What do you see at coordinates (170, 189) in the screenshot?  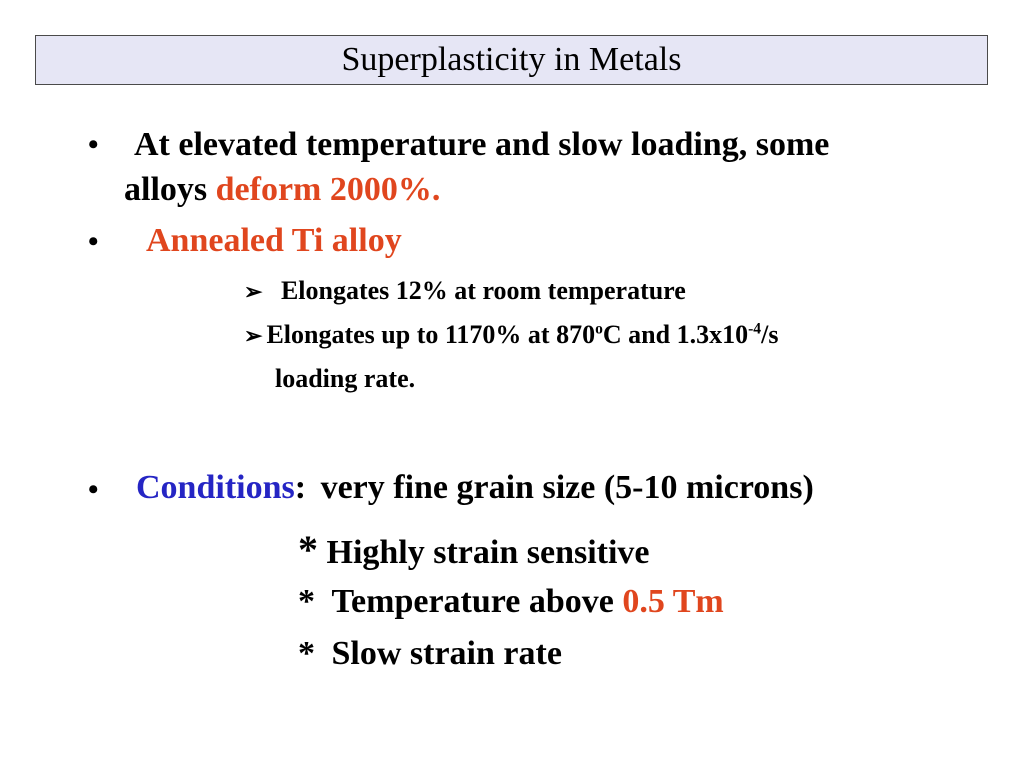 I see `bullet-1-plain: alloys` at bounding box center [170, 189].